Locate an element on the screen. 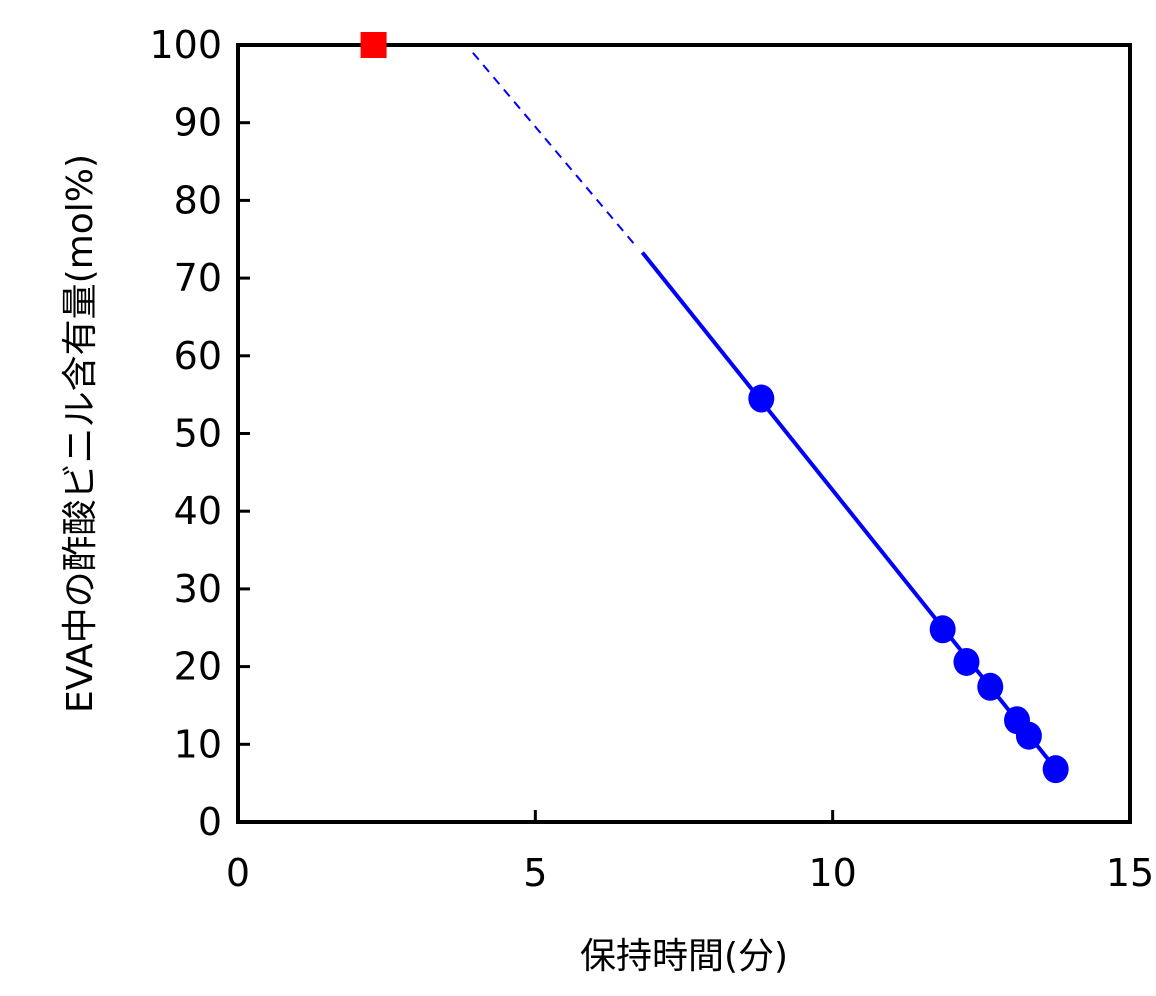 The width and height of the screenshot is (1156, 996). y-tick-label: 40 is located at coordinates (198, 511).